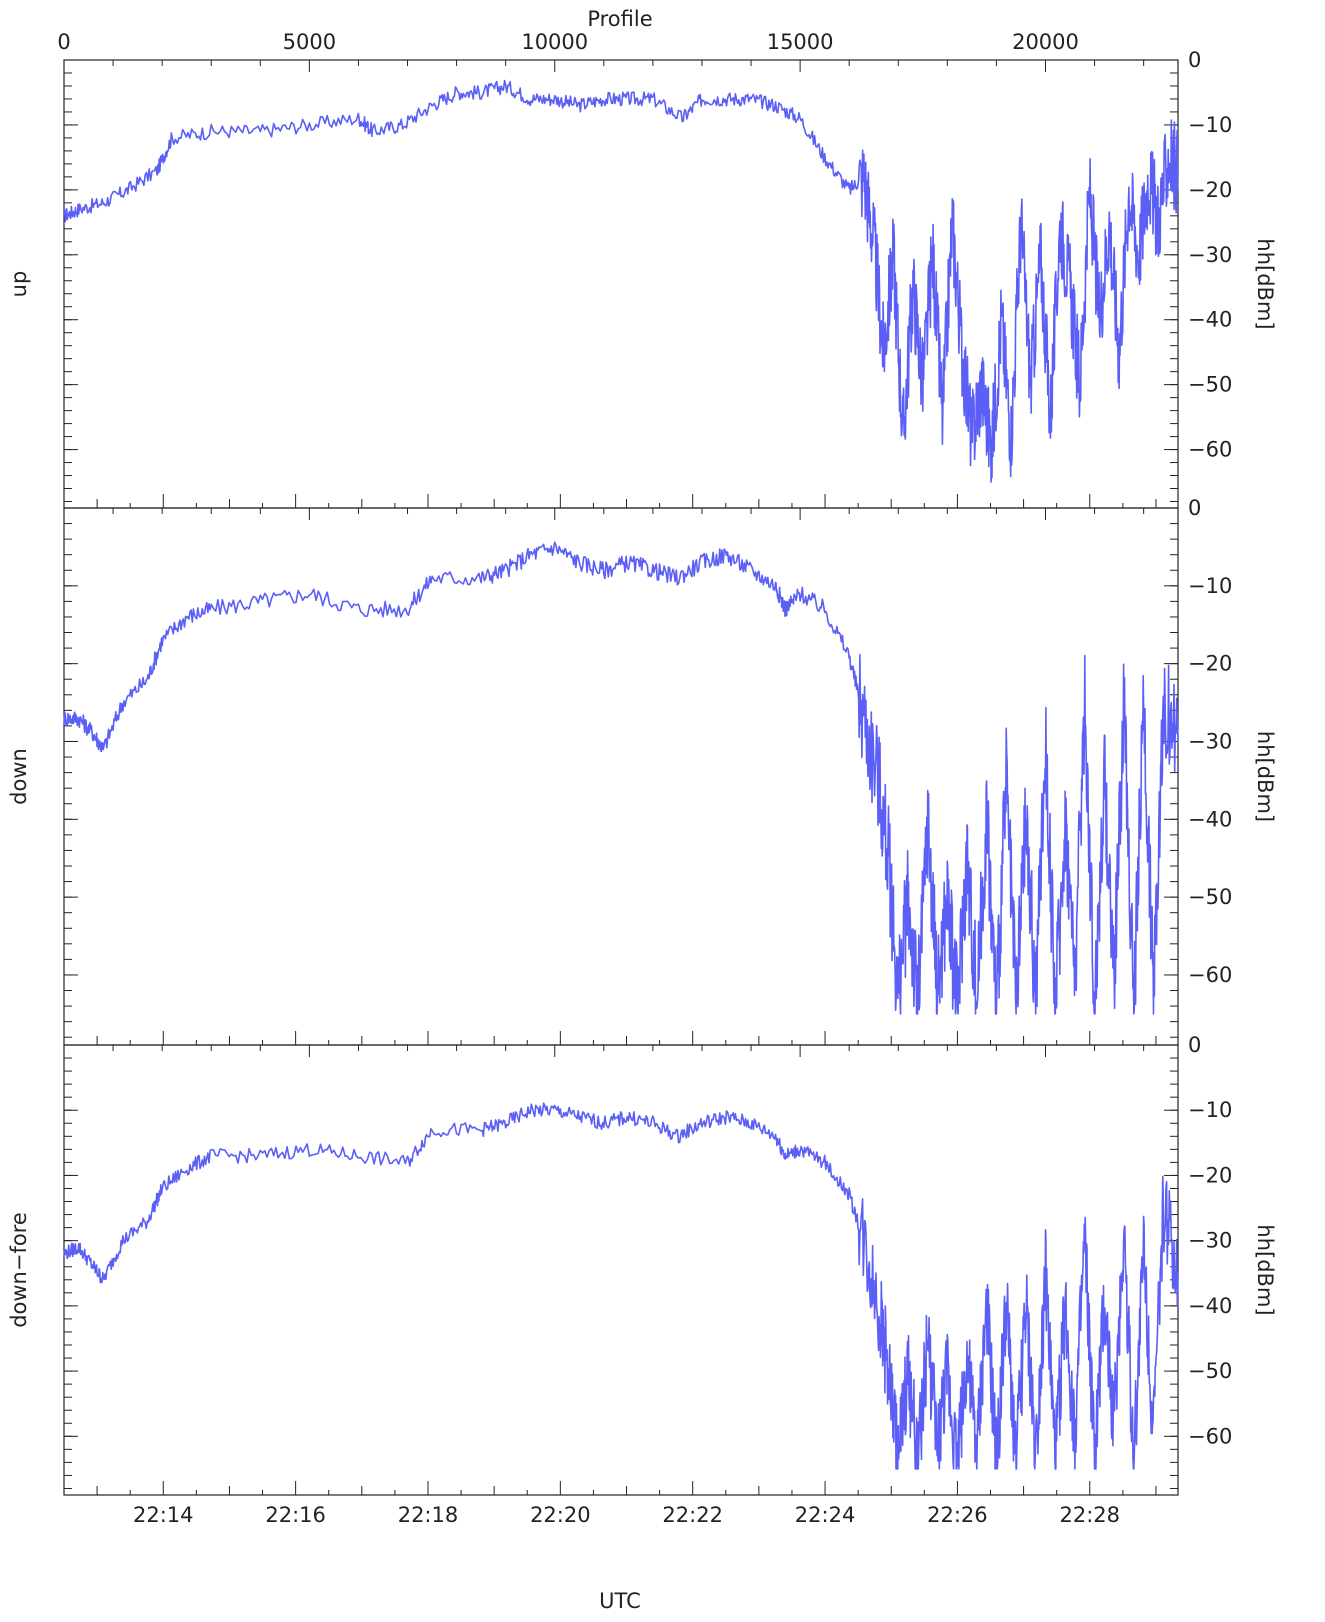 The height and width of the screenshot is (1622, 1325). I want to click on x-axis-title: UTC, so click(620, 1601).